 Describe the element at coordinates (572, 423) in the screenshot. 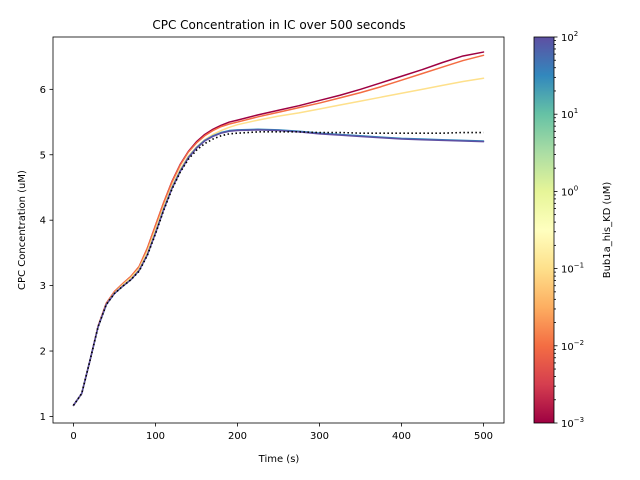

I see `colorbar-tick-label: 10⁻³` at that location.